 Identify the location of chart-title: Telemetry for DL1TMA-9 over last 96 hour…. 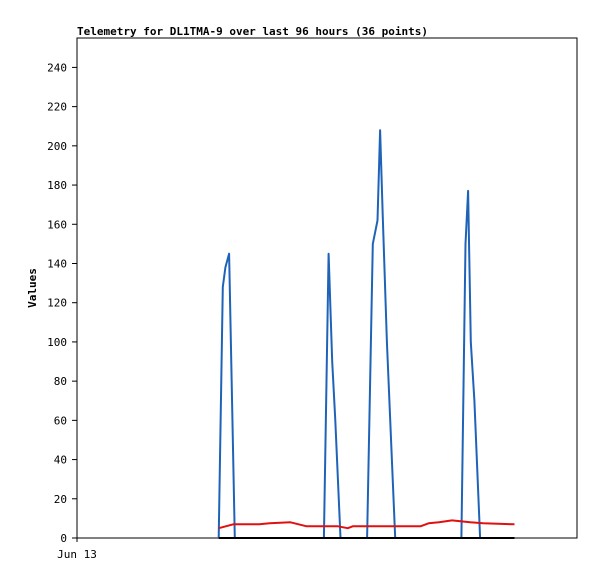
(252, 31).